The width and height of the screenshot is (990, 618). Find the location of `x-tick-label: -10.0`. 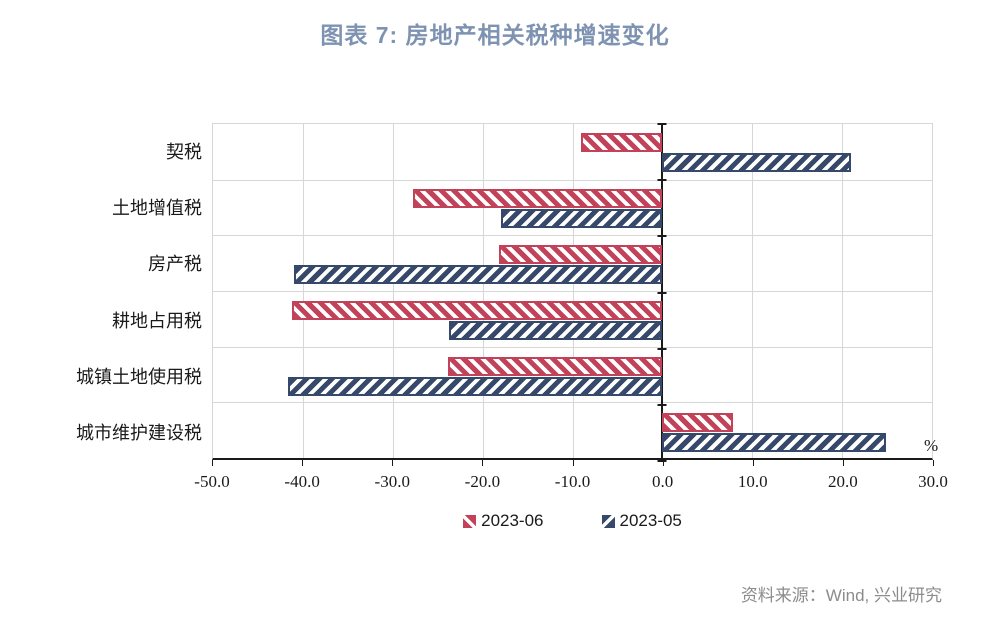

x-tick-label: -10.0 is located at coordinates (572, 481).